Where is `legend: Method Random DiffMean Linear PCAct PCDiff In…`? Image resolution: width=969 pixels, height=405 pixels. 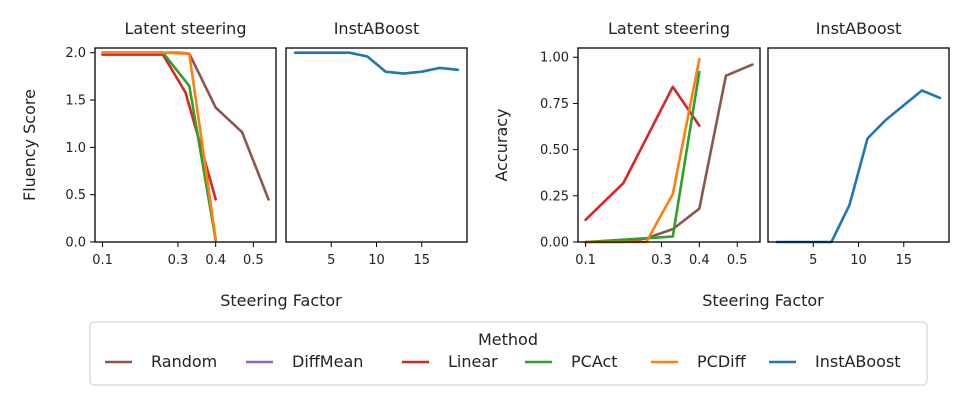
legend: Method Random DiffMean Linear PCAct PCDiff In… is located at coordinates (508, 353).